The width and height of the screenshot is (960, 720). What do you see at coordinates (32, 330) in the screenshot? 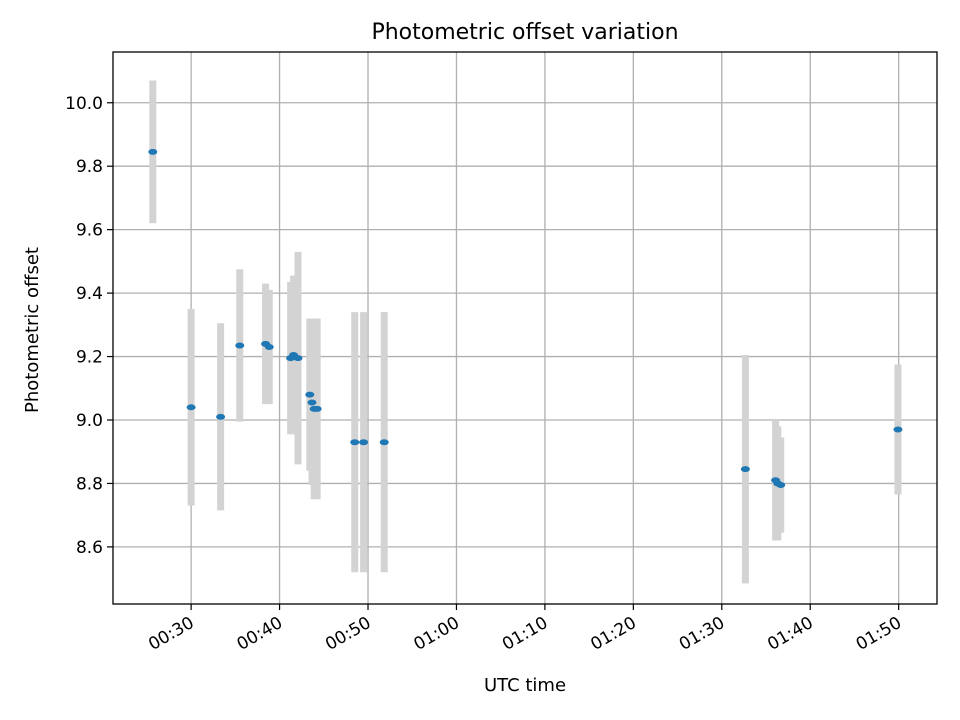
I see `y-axis-label: Photometric offset` at bounding box center [32, 330].